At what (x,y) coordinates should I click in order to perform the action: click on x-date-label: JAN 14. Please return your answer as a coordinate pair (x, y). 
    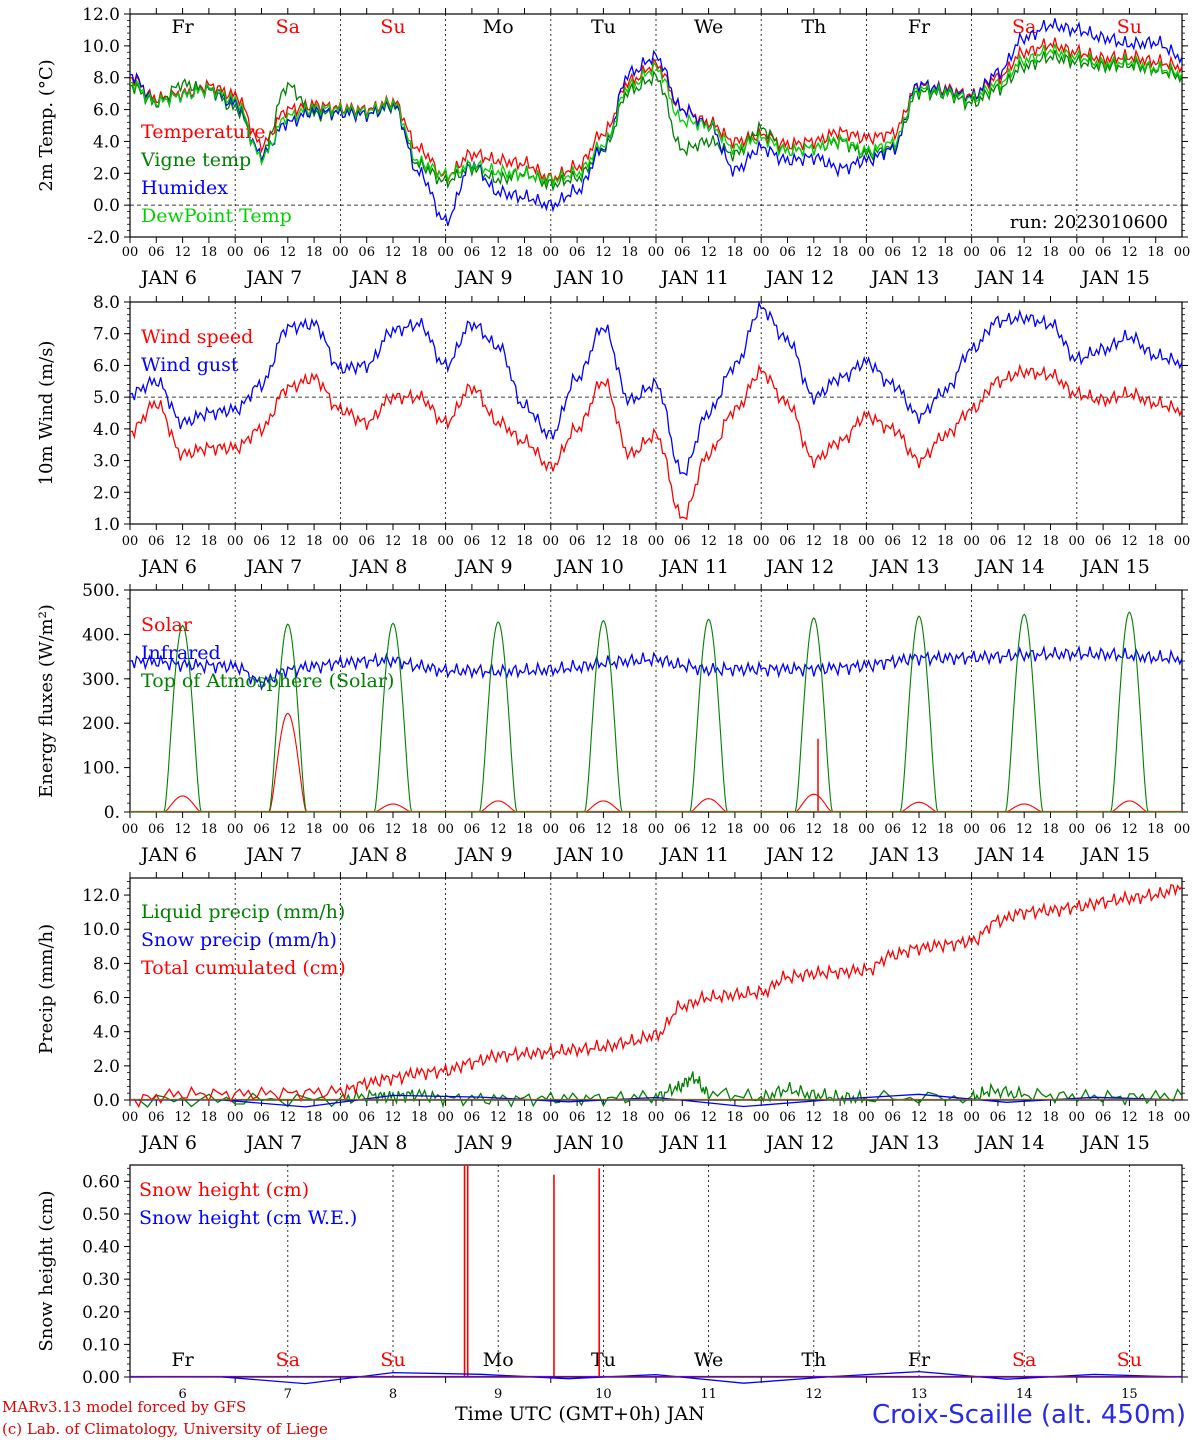
    Looking at the image, I should click on (1009, 278).